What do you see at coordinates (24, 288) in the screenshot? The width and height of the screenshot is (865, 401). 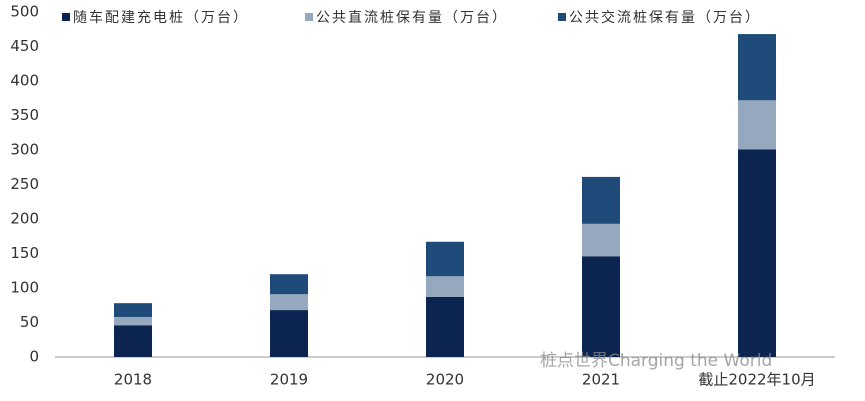 I see `y-tick-label: 100` at bounding box center [24, 288].